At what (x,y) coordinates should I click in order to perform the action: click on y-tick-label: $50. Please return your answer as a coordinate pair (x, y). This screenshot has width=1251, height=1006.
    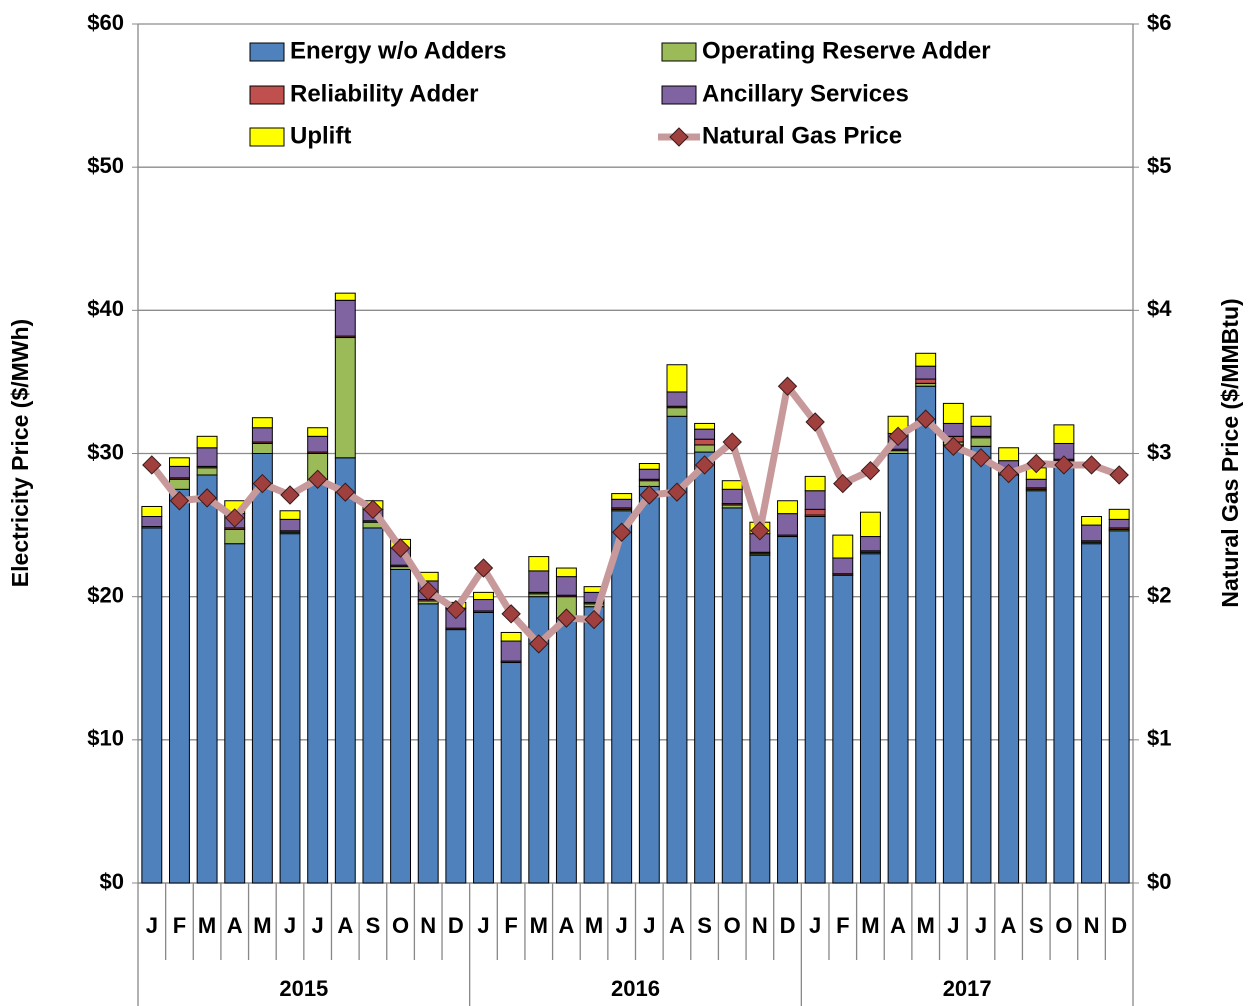
    Looking at the image, I should click on (105, 165).